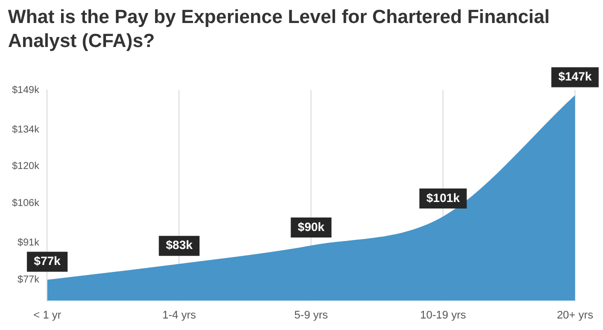 The image size is (603, 330). What do you see at coordinates (47, 315) in the screenshot?
I see `x-tick-label: < 1 yr` at bounding box center [47, 315].